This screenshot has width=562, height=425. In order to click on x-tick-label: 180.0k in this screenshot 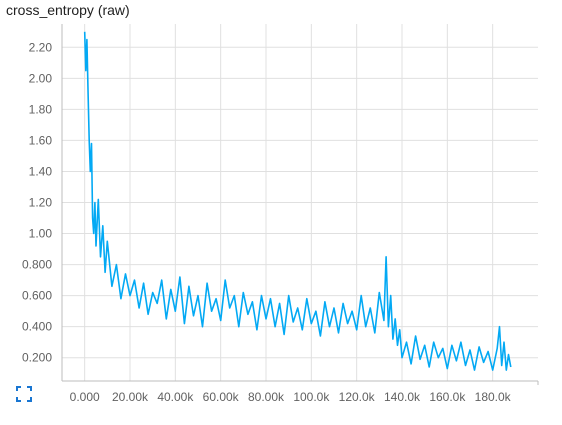, I will do `click(493, 397)`.